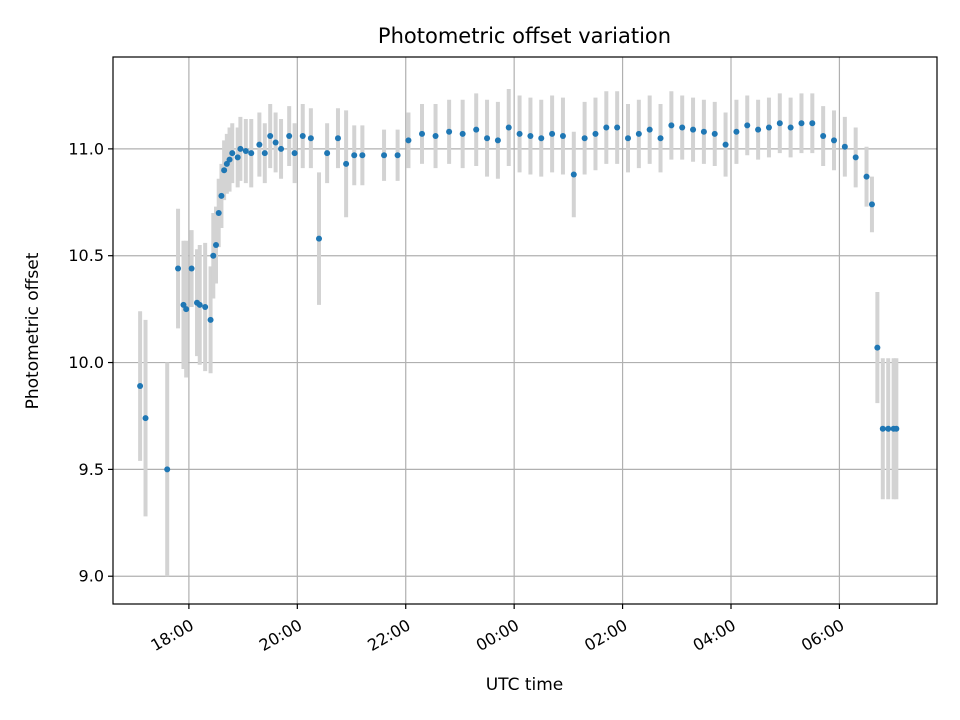 The height and width of the screenshot is (720, 960). I want to click on x-tick-label: 06:00, so click(822, 635).